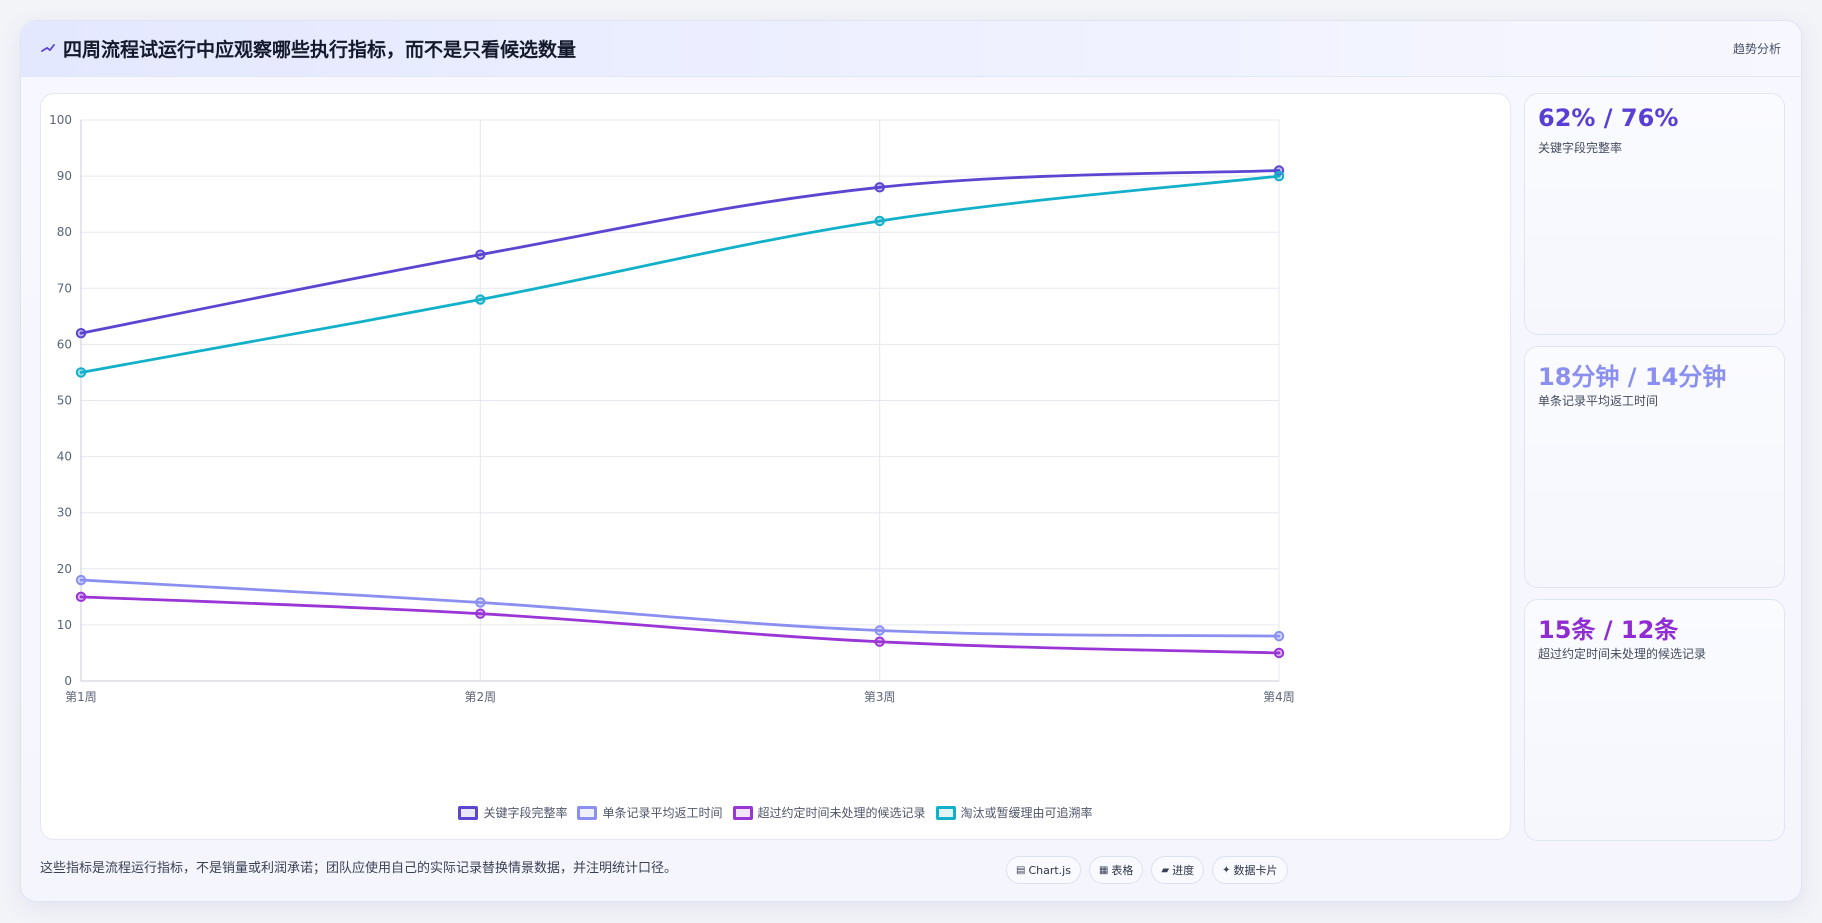 This screenshot has width=1822, height=923. Describe the element at coordinates (1756, 49) in the screenshot. I see `trend-analysis-tag: 趋势分析` at that location.